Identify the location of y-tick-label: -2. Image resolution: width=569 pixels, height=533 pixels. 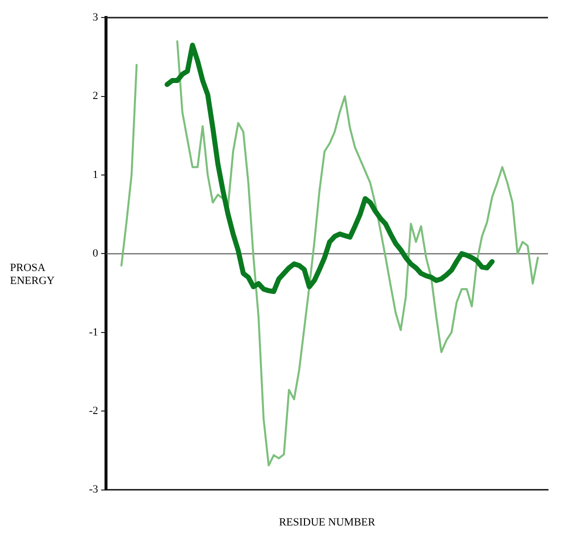
(93, 410).